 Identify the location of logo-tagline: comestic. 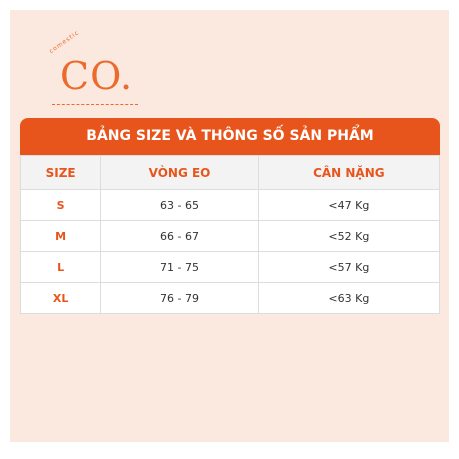
(64, 42).